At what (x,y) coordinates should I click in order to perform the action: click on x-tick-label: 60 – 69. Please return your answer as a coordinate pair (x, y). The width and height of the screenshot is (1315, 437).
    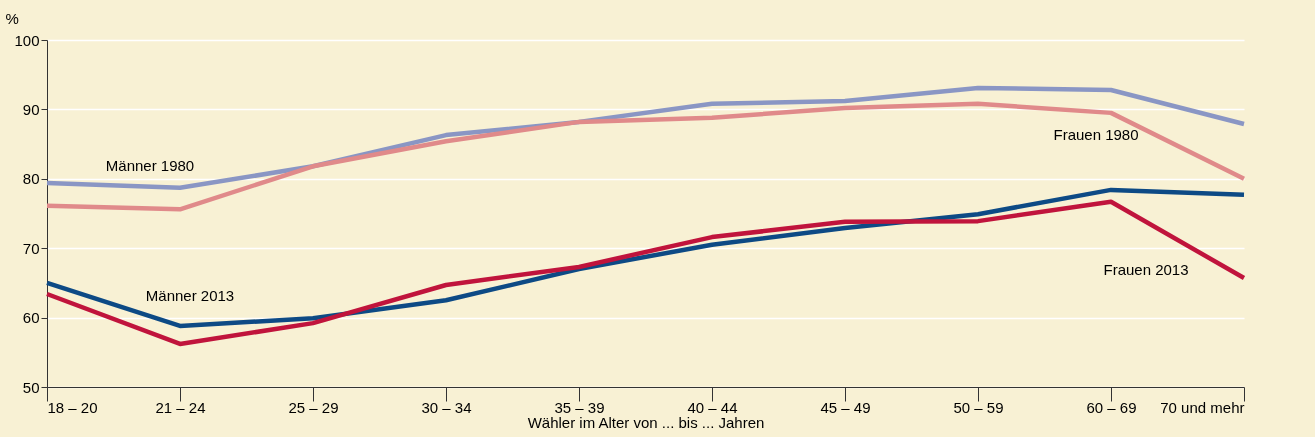
    Looking at the image, I should click on (1111, 407).